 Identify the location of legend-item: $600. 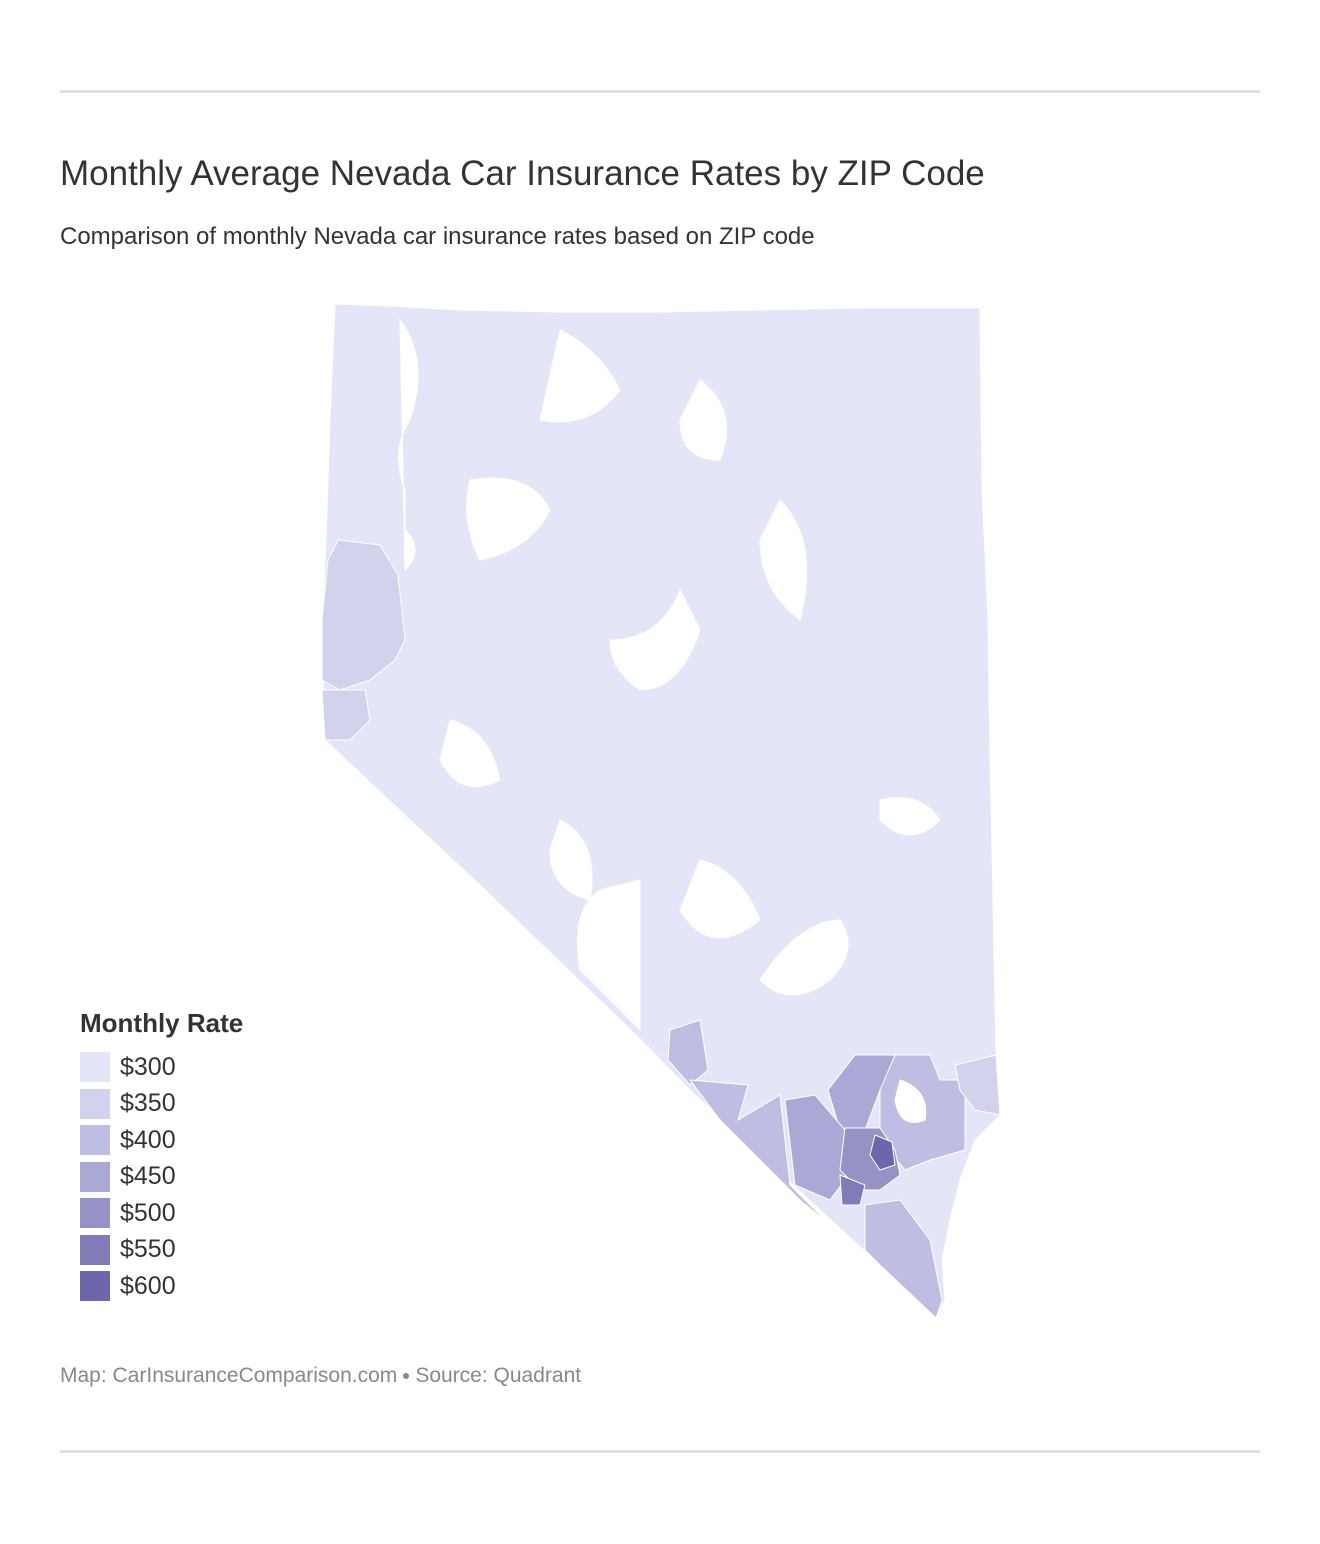
(161, 1286).